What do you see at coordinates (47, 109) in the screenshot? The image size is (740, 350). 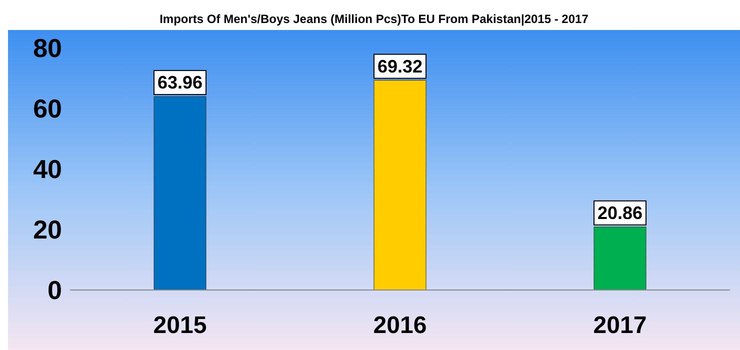 I see `y-tick-label: 60` at bounding box center [47, 109].